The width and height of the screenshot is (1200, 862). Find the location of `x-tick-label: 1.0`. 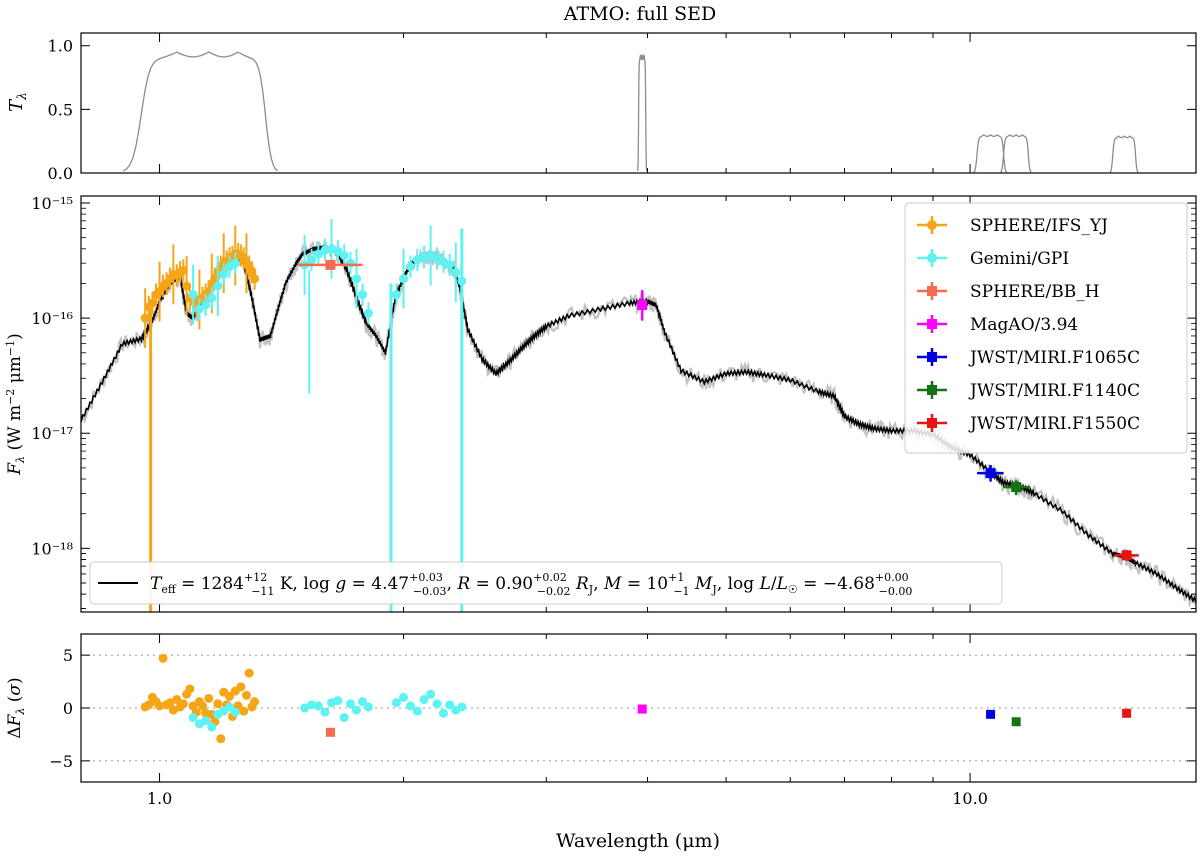

x-tick-label: 1.0 is located at coordinates (159, 798).